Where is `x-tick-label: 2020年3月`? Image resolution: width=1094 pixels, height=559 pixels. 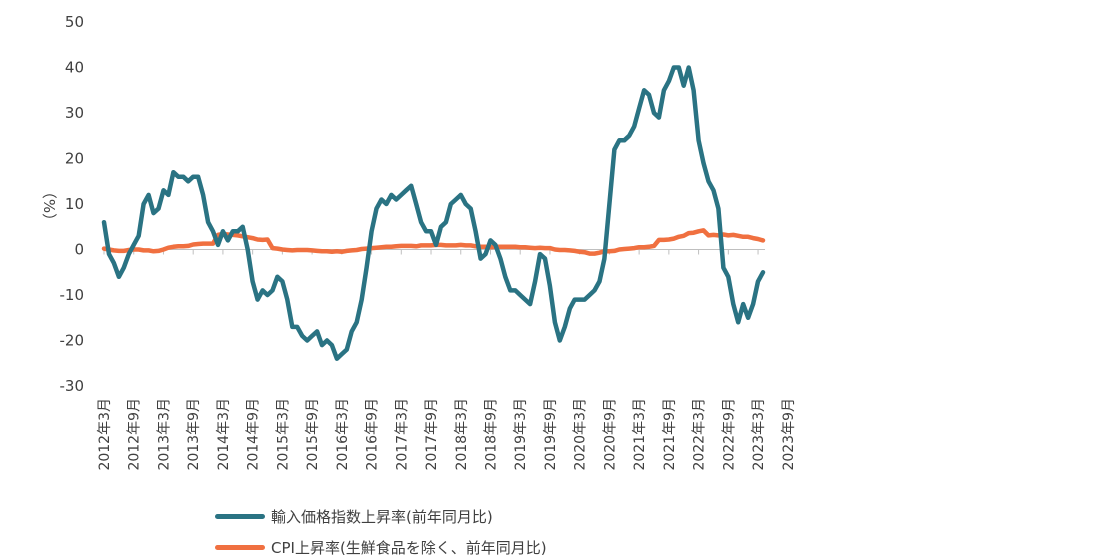 x-tick-label: 2020年3月 is located at coordinates (581, 434).